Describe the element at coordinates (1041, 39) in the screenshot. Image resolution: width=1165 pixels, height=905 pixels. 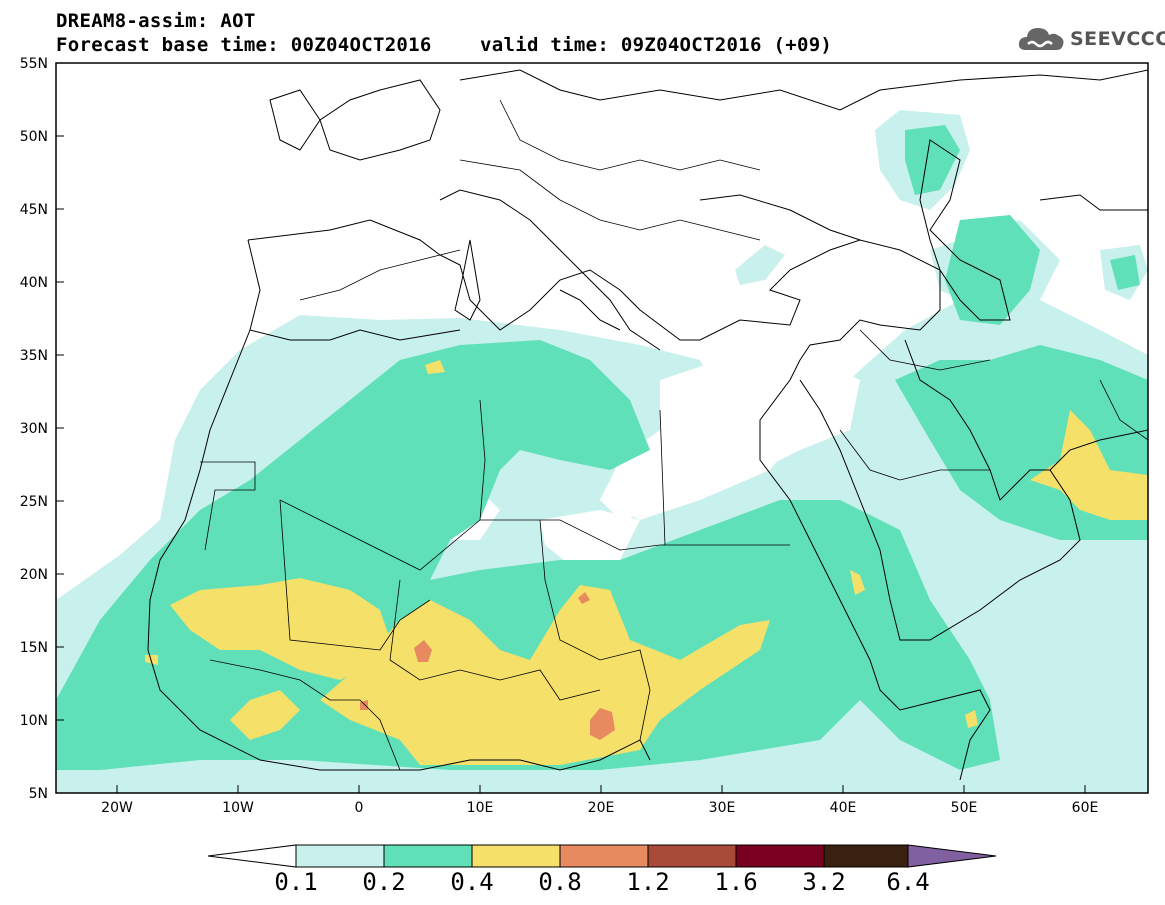
I see `cloud-icon` at that location.